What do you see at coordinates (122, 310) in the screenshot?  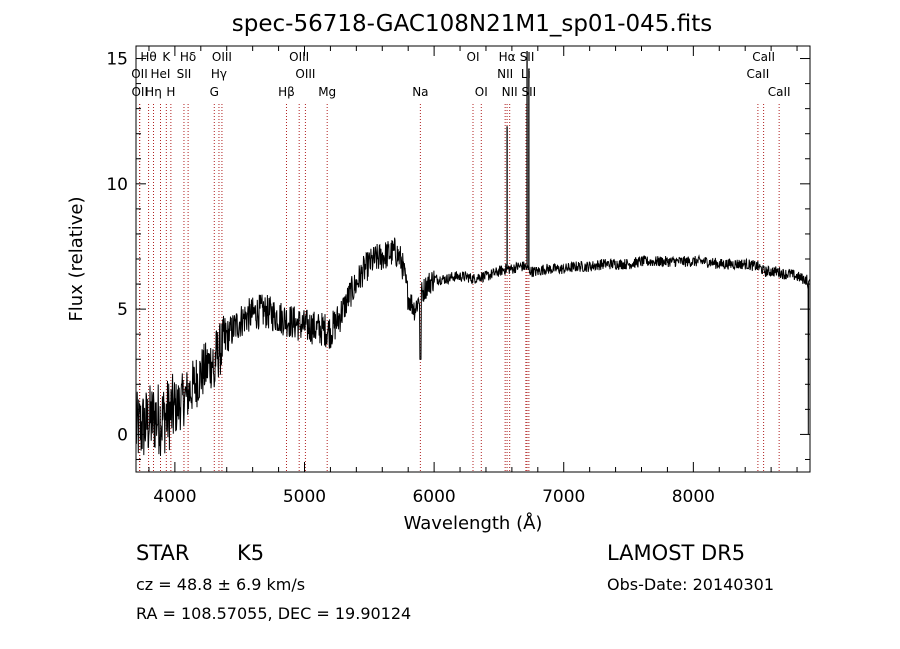 I see `y-tick-label: 5` at bounding box center [122, 310].